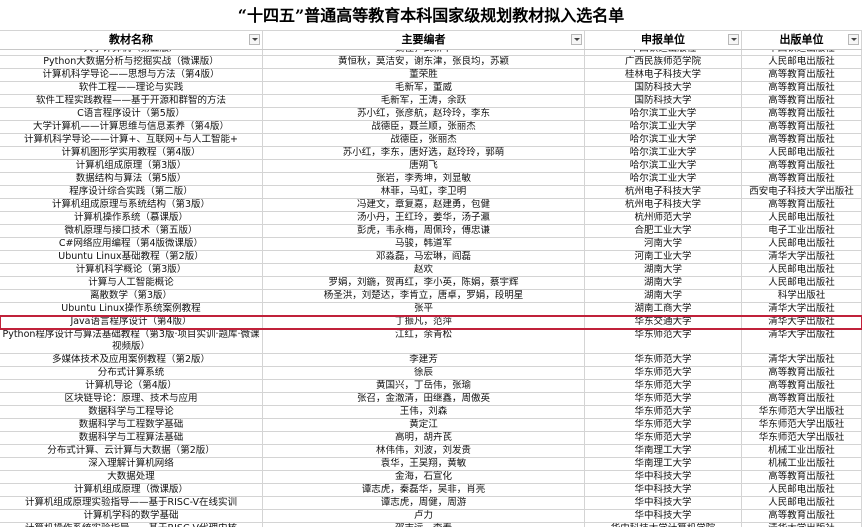 This screenshot has height=527, width=862. Describe the element at coordinates (131, 309) in the screenshot. I see `table-cell: Ubuntu Linux操作系统案例教程` at that location.